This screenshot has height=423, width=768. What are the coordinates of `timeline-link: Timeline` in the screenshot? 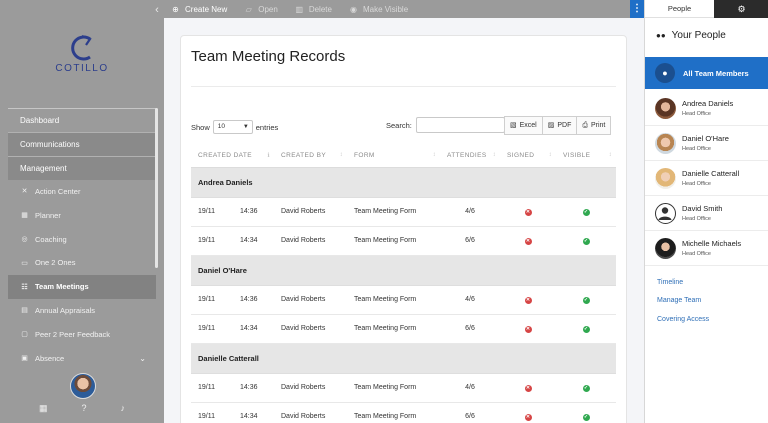 It's located at (670, 282).